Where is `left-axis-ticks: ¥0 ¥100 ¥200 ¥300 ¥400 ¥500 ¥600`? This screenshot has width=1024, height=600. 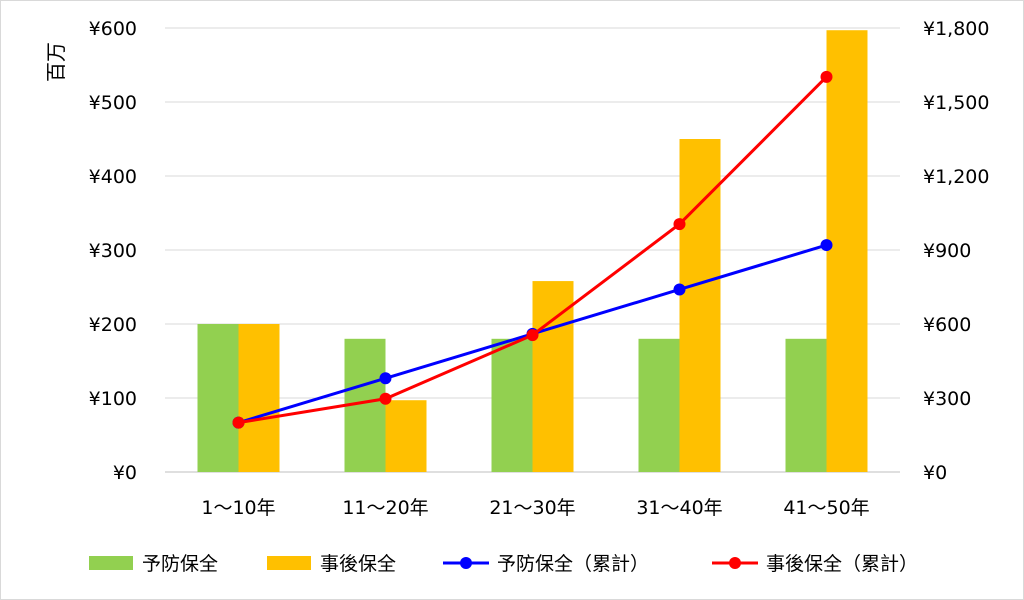
left-axis-ticks: ¥0 ¥100 ¥200 ¥300 ¥400 ¥500 ¥600 is located at coordinates (113, 251).